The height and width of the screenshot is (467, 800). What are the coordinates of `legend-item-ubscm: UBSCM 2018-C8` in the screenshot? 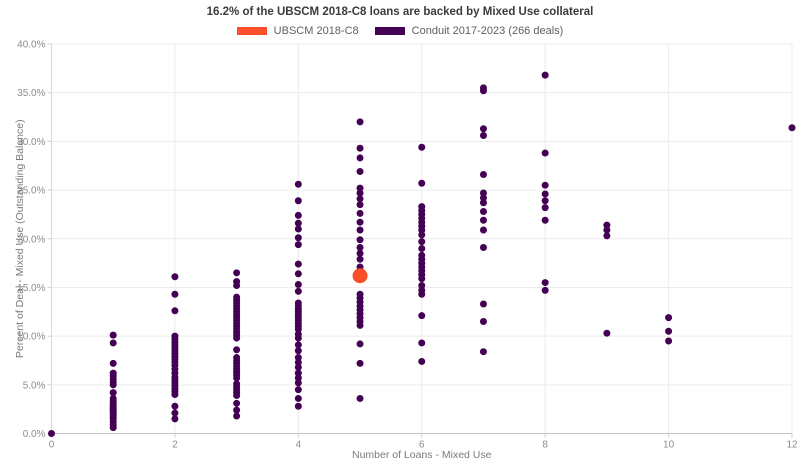 It's located at (297, 31).